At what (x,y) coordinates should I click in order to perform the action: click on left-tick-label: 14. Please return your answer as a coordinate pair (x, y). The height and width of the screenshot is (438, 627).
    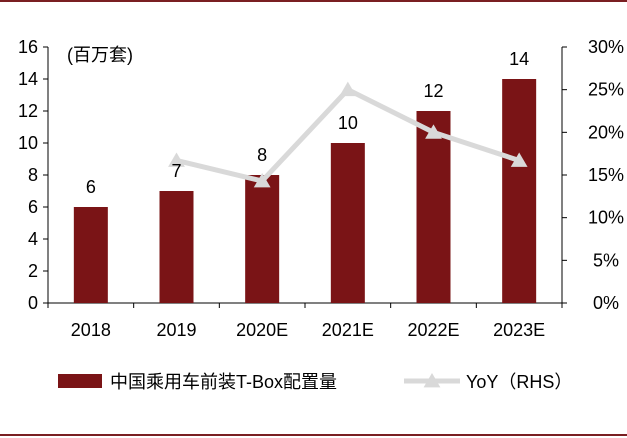
    Looking at the image, I should click on (28, 79).